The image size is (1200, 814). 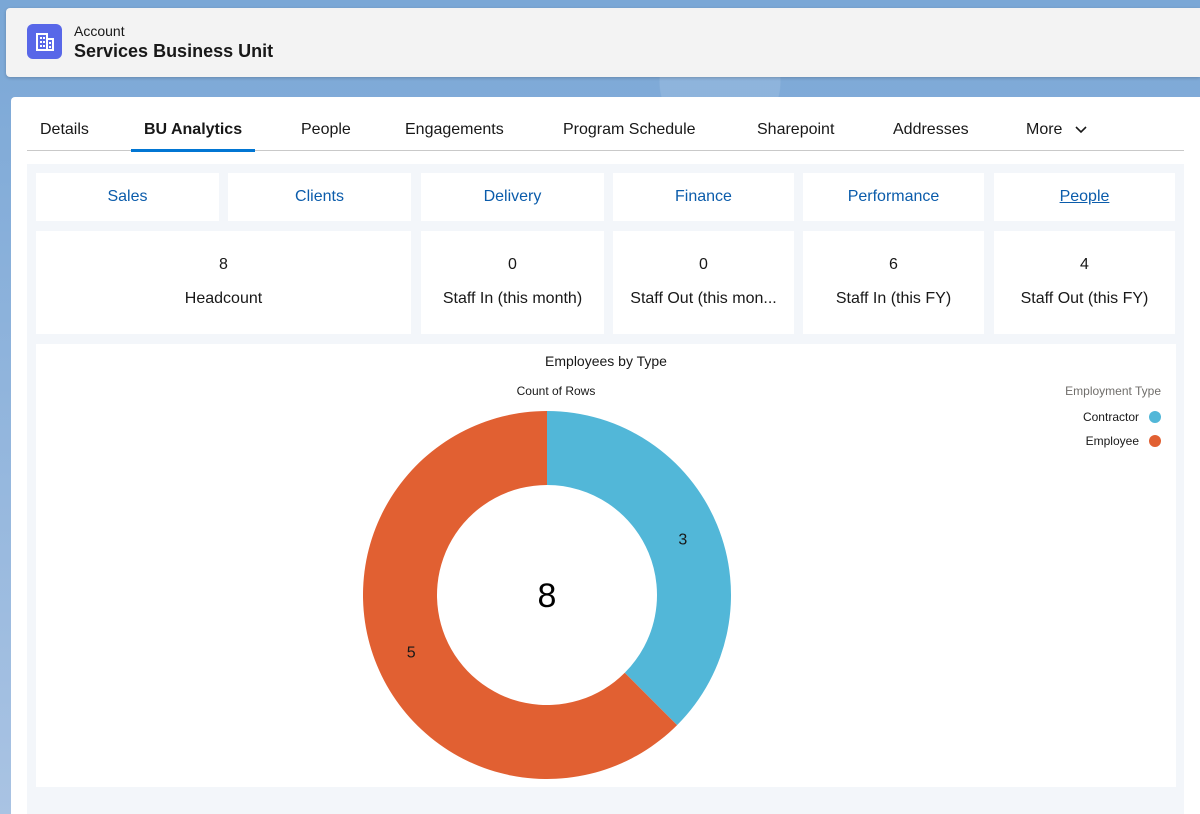 I want to click on nav-tile-finance-label: Finance, so click(x=703, y=196).